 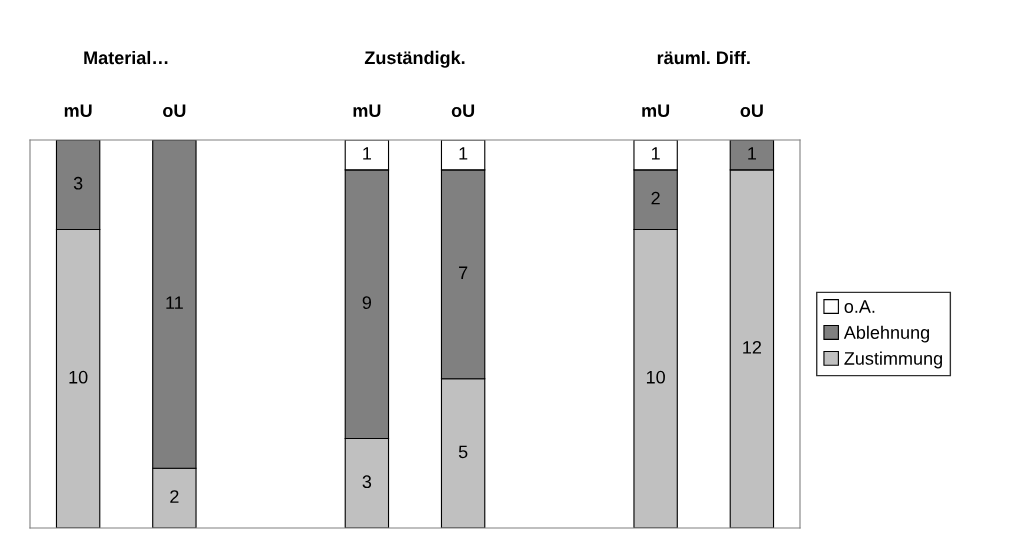 What do you see at coordinates (367, 302) in the screenshot?
I see `data-label: 9` at bounding box center [367, 302].